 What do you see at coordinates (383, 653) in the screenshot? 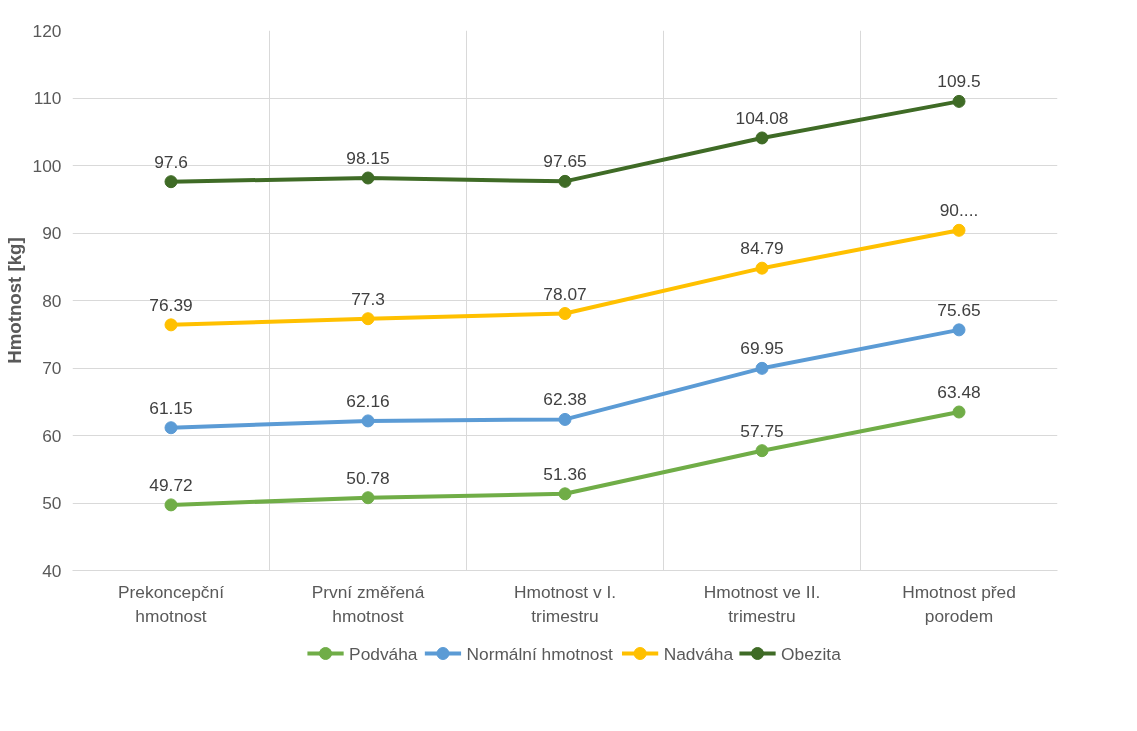
I see `legend-label: Podváha` at bounding box center [383, 653].